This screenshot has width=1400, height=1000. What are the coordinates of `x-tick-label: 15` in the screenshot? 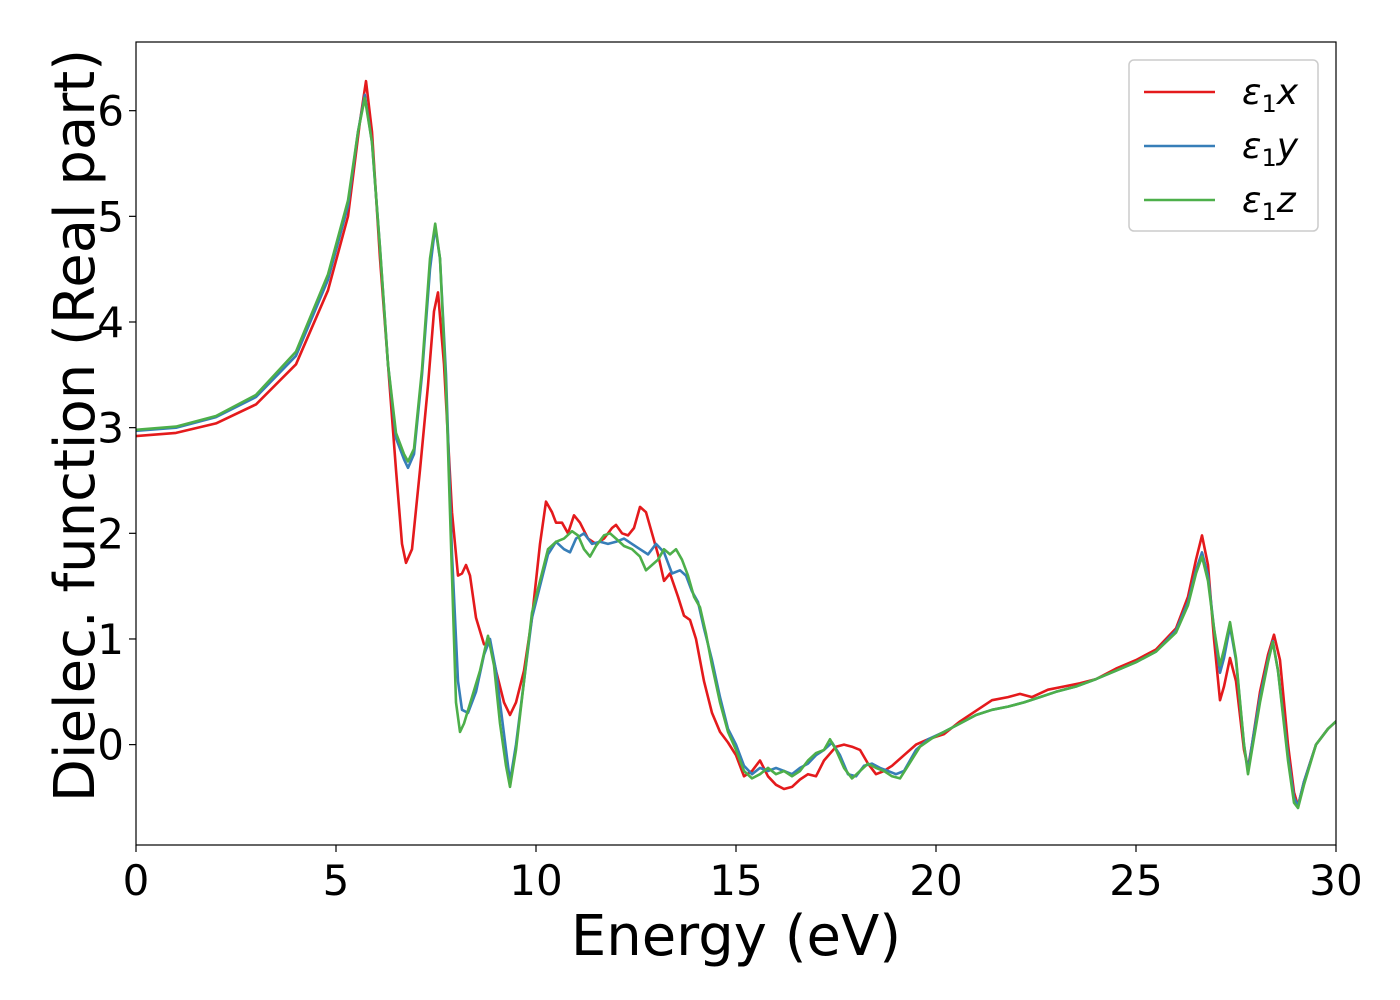 It's located at (735, 880).